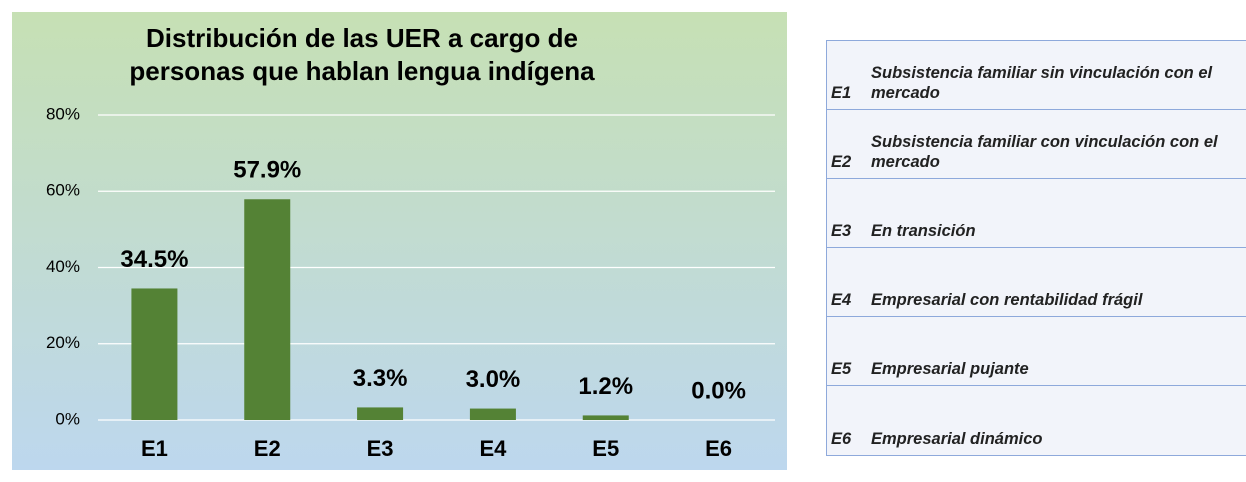 The height and width of the screenshot is (482, 1246). What do you see at coordinates (841, 369) in the screenshot?
I see `legend-code: E5` at bounding box center [841, 369].